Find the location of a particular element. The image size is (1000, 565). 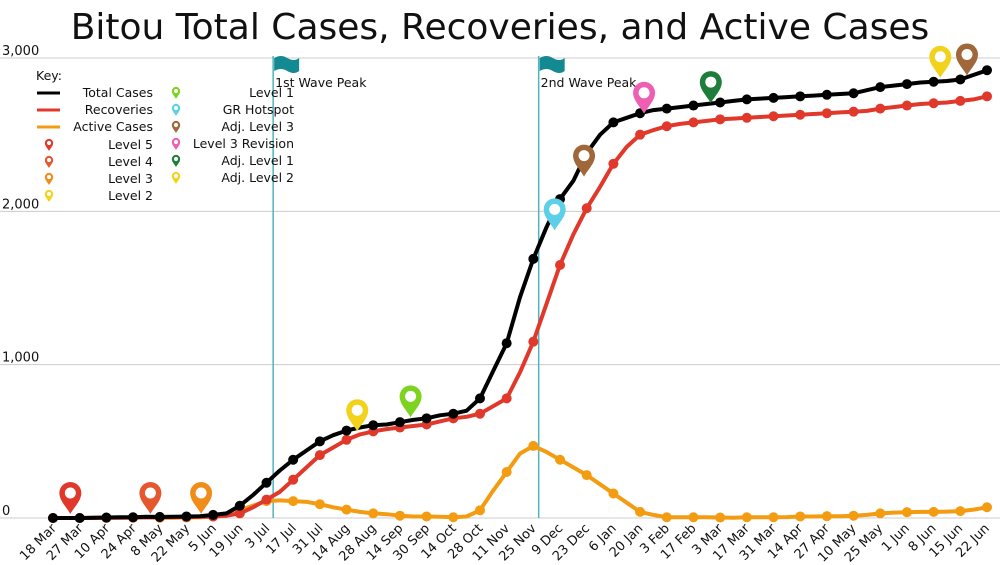

legend-label: Level 5 is located at coordinates (130, 144).